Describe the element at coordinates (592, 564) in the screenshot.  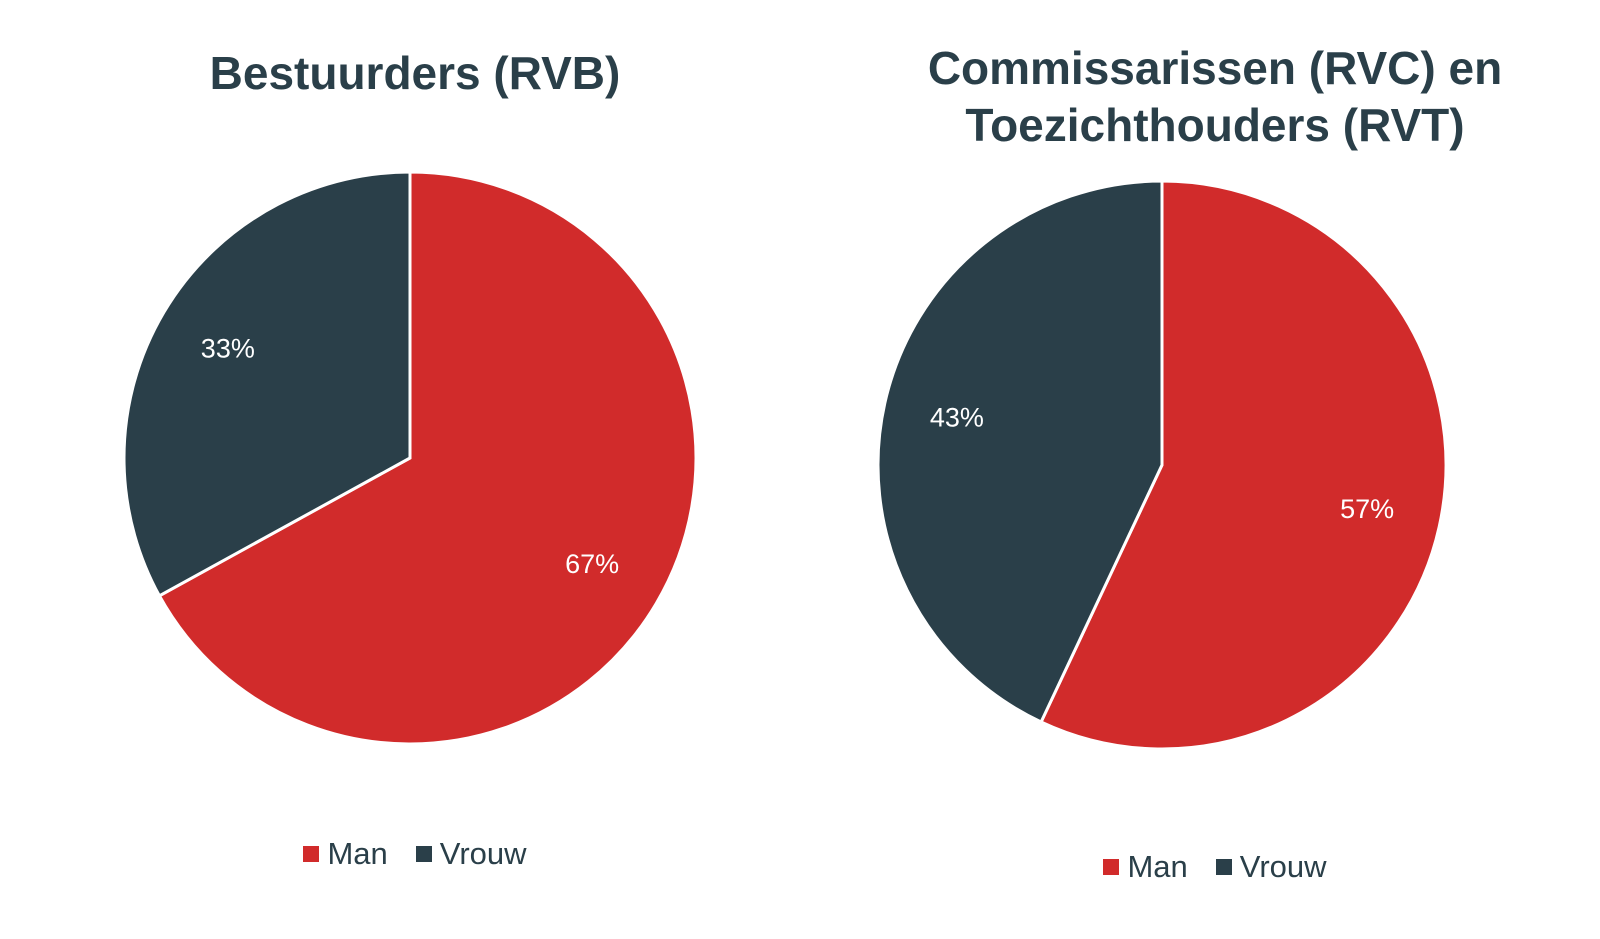
I see `data-label-man: 67%` at that location.